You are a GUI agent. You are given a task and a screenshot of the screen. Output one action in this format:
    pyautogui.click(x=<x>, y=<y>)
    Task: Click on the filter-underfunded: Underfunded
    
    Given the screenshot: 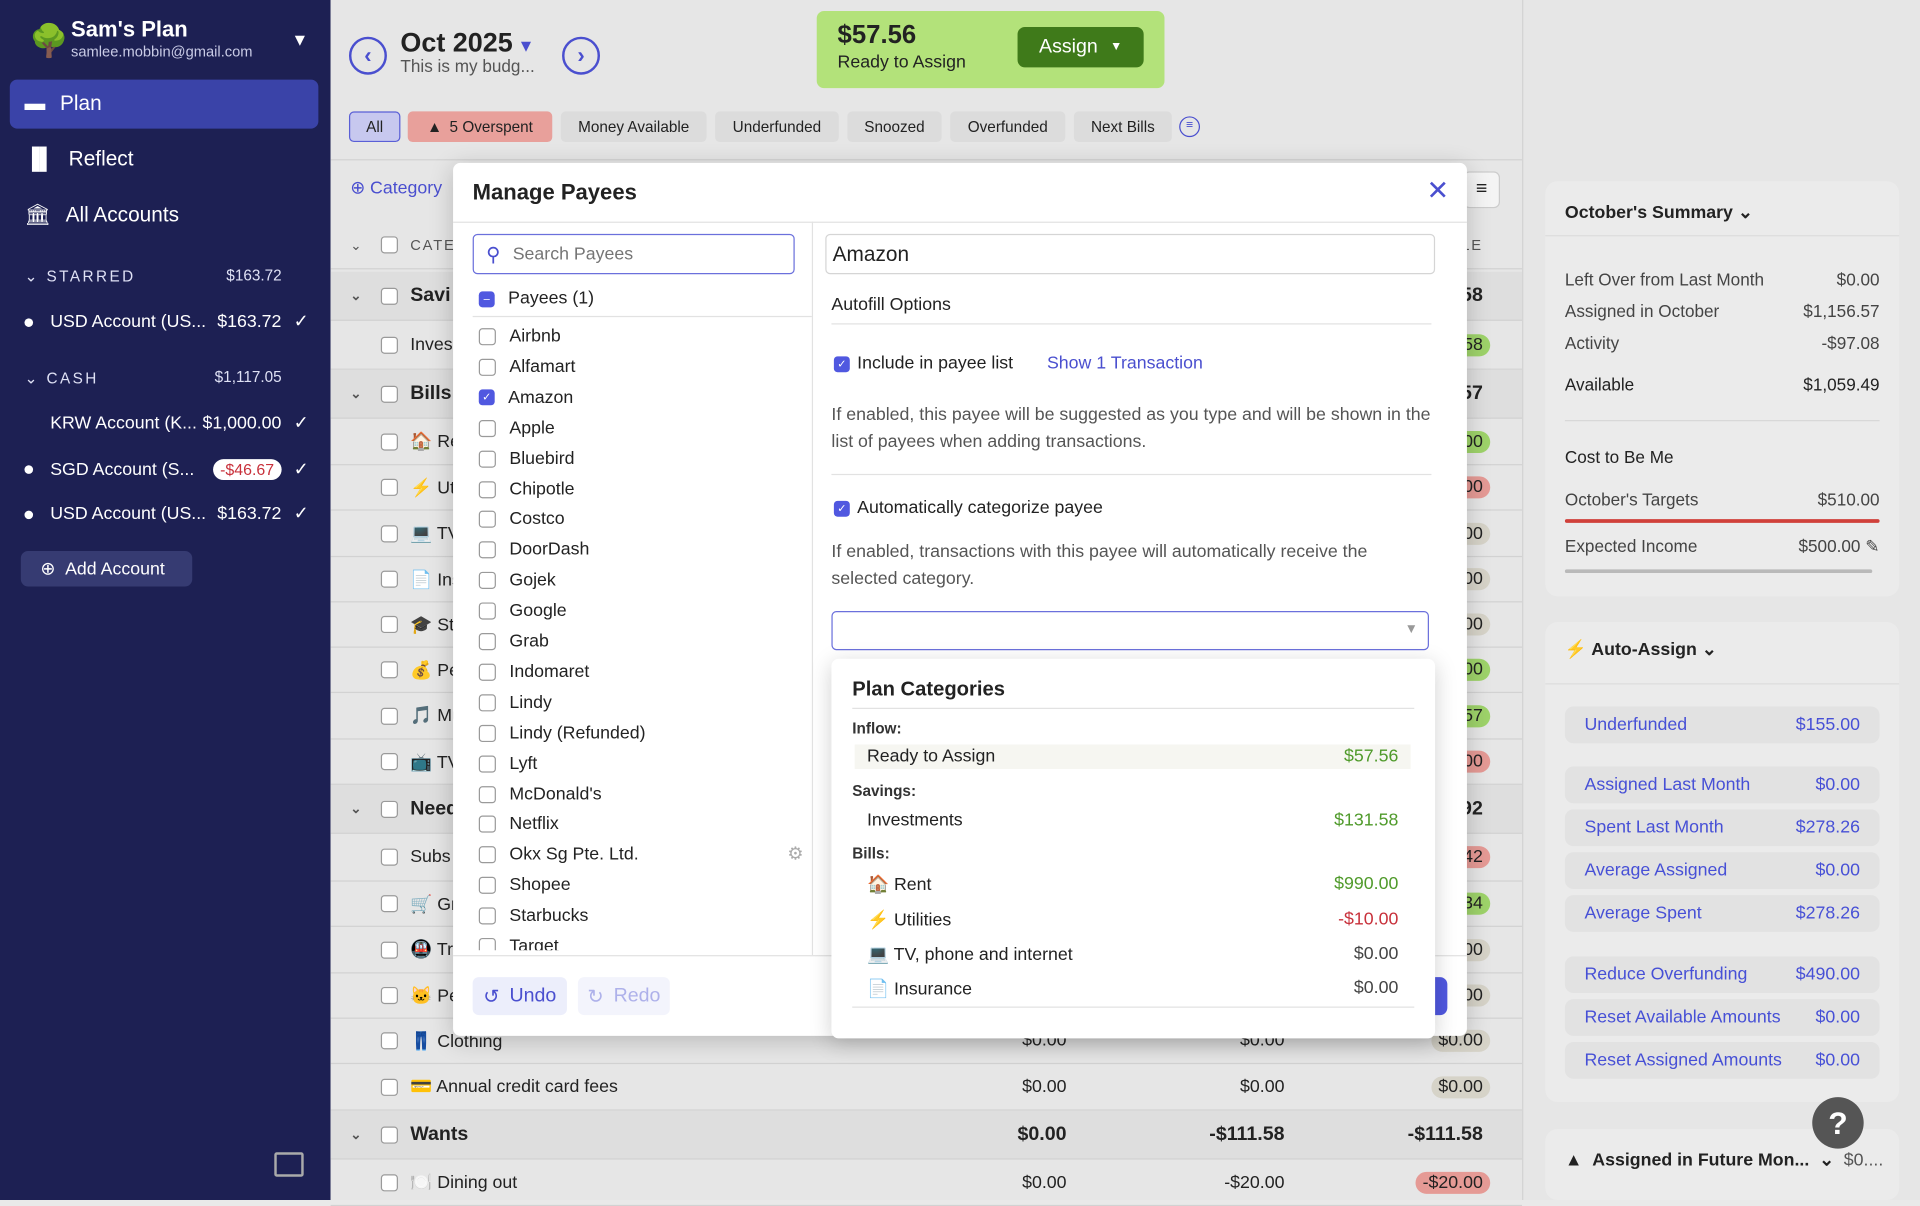 What is the action you would take?
    pyautogui.click(x=777, y=127)
    